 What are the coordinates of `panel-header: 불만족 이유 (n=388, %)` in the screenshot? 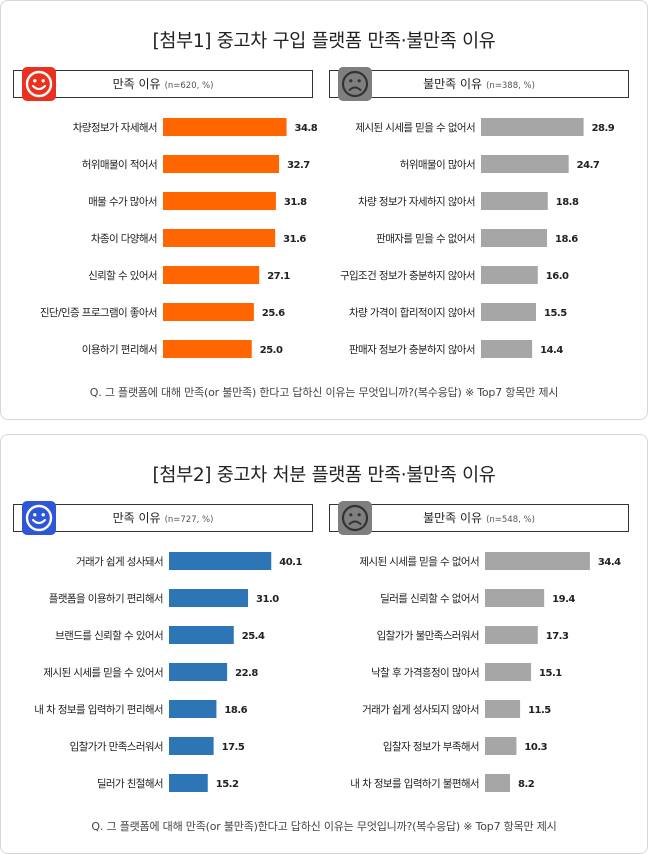 It's located at (479, 84).